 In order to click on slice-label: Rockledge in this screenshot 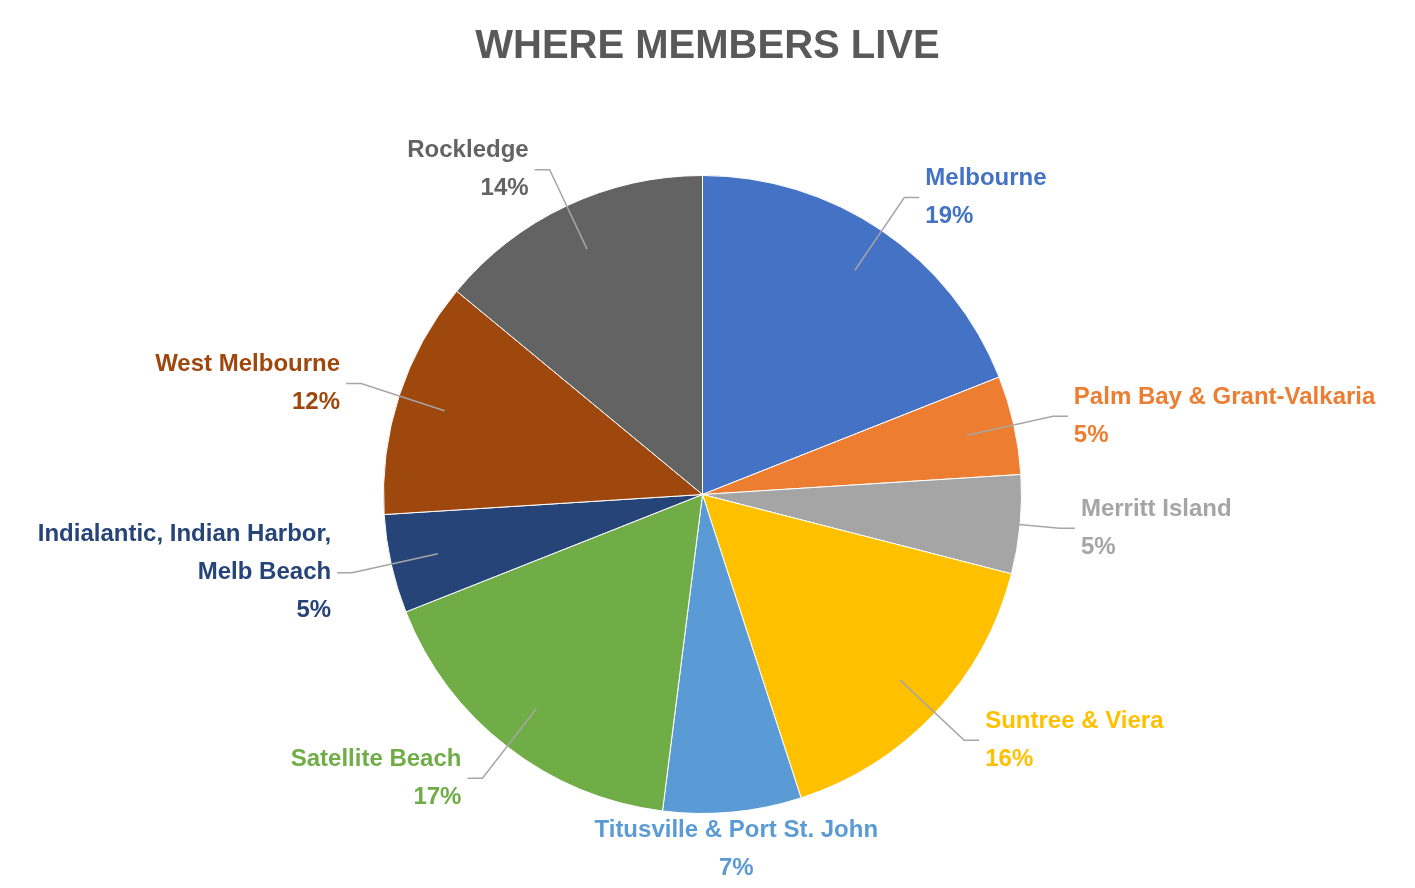, I will do `click(468, 149)`.